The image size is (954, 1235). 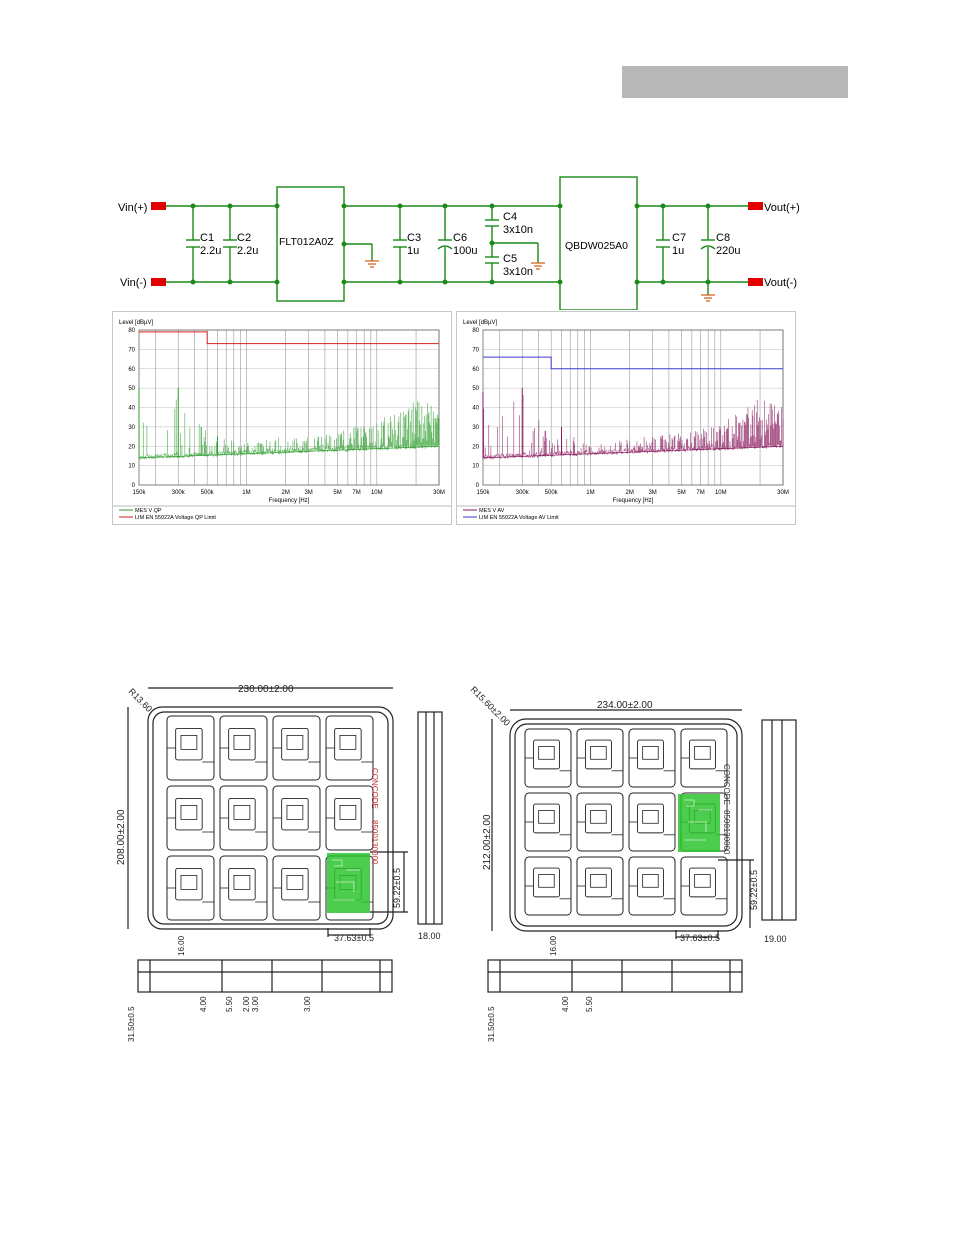 I want to click on tray-left-pocket-width: 37.63±0.5, so click(x=354, y=938).